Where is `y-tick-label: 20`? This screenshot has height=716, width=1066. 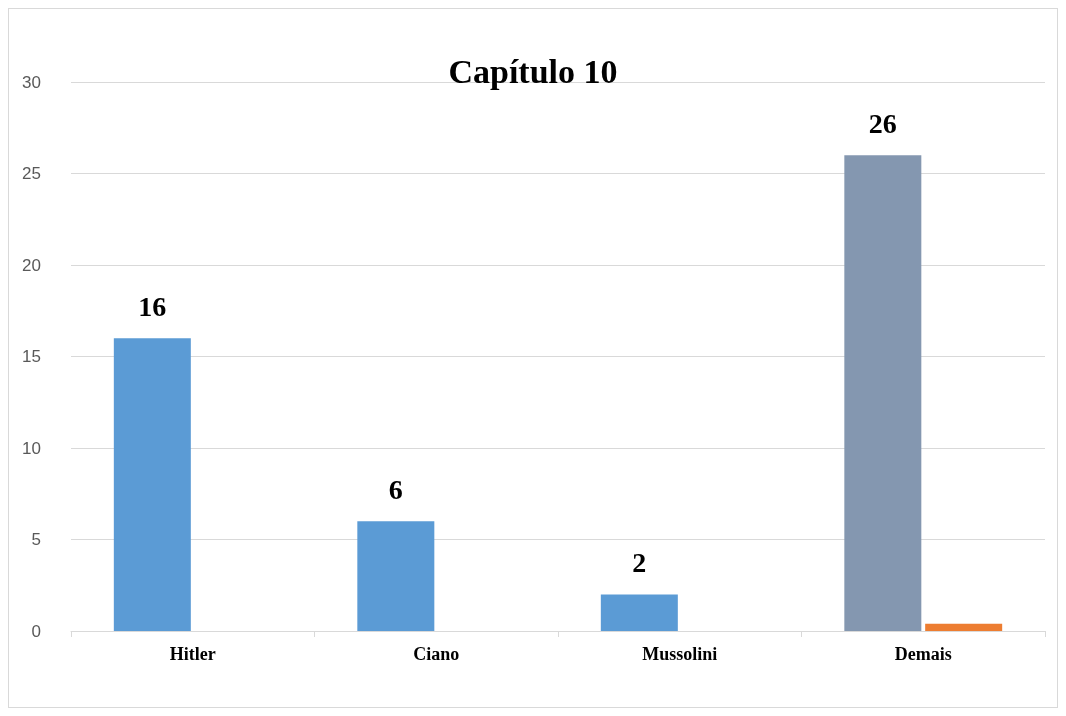
y-tick-label: 20 is located at coordinates (31, 265).